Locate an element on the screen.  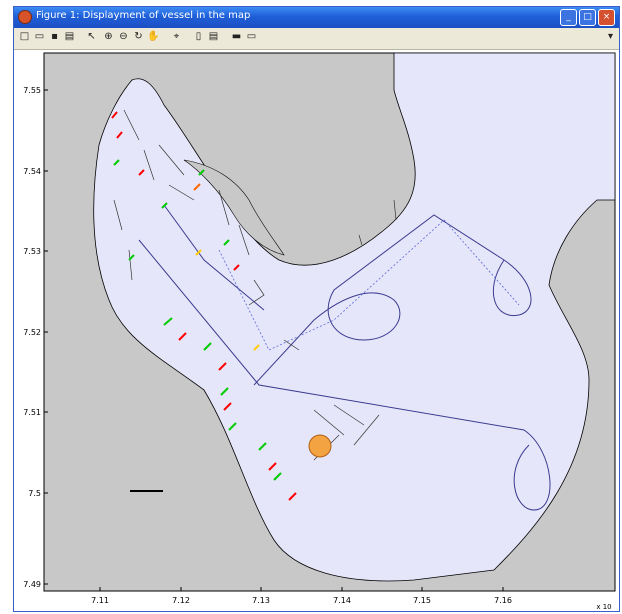
marker-orange is located at coordinates (197, 187).